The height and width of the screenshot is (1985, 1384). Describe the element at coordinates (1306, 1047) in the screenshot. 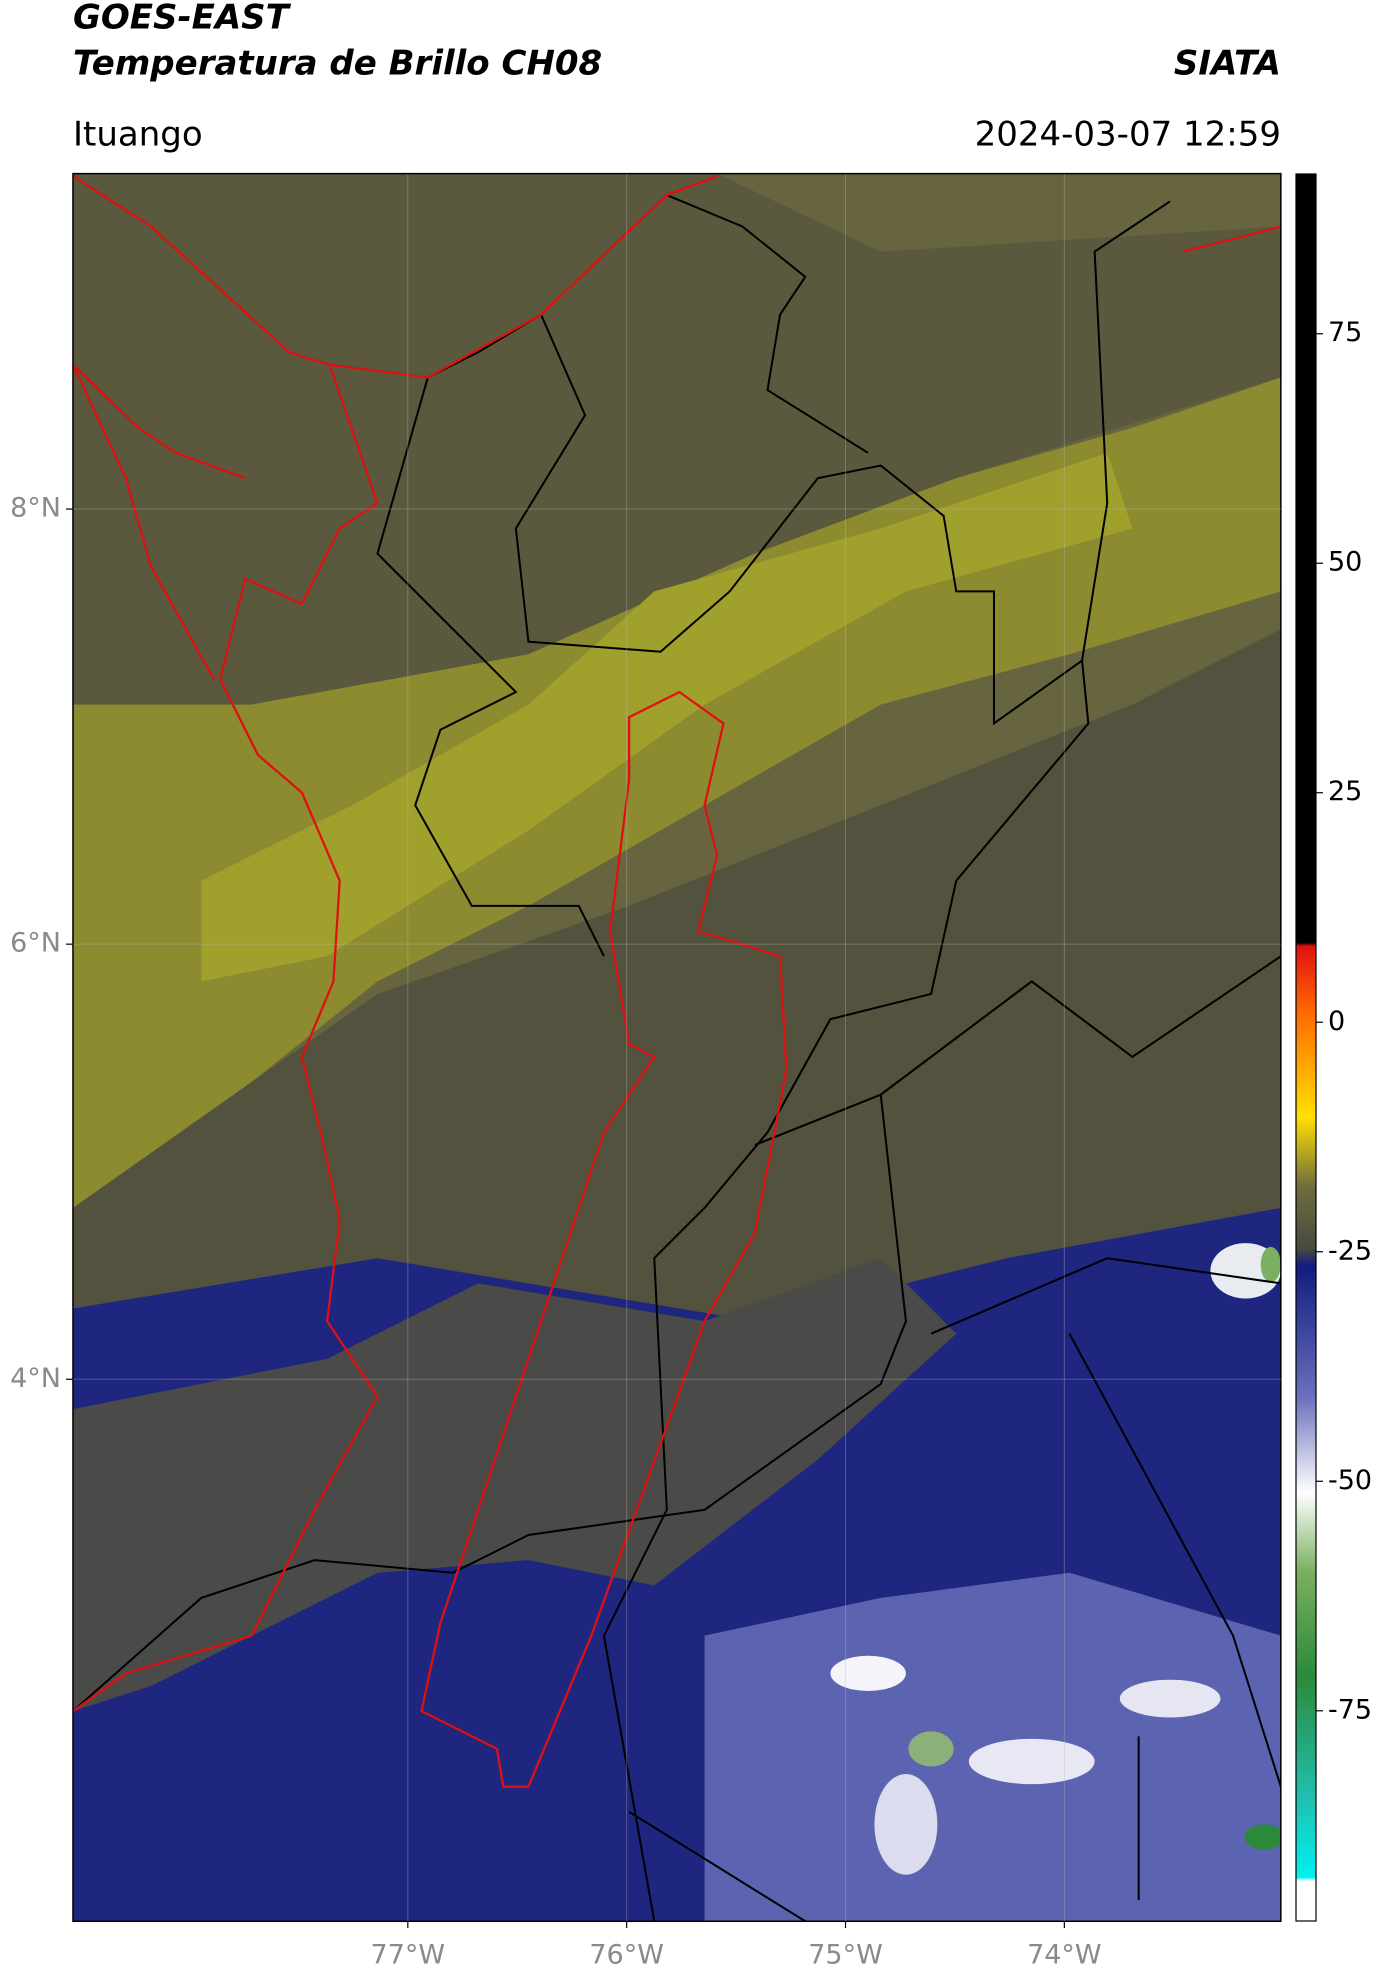

I see `colorbar` at that location.